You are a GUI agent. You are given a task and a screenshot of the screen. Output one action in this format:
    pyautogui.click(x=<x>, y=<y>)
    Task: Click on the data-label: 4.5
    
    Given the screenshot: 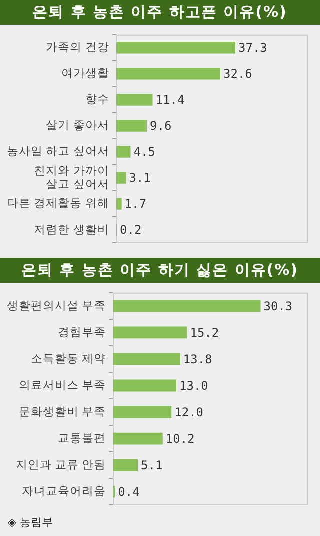 What is the action you would take?
    pyautogui.click(x=145, y=152)
    